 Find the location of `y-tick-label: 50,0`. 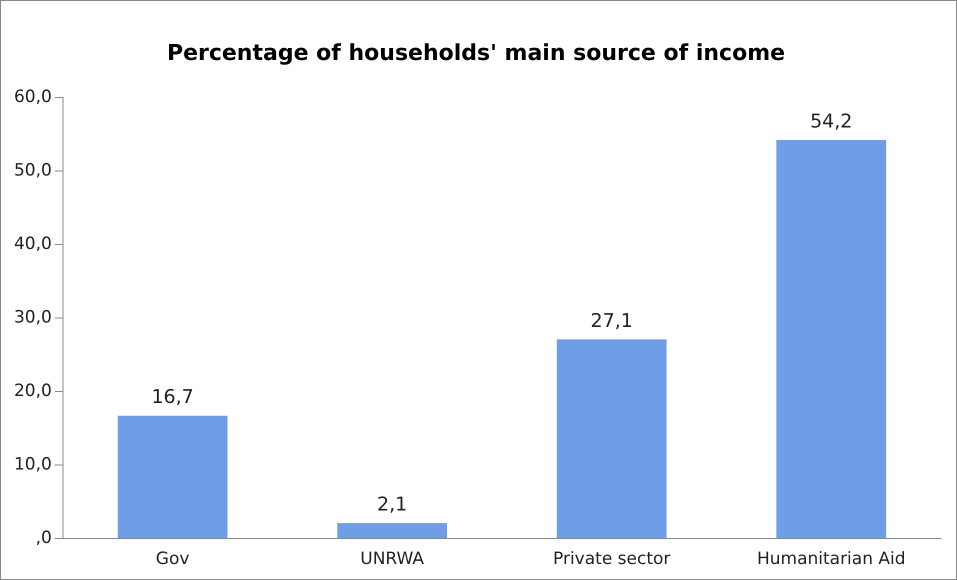

y-tick-label: 50,0 is located at coordinates (33, 170).